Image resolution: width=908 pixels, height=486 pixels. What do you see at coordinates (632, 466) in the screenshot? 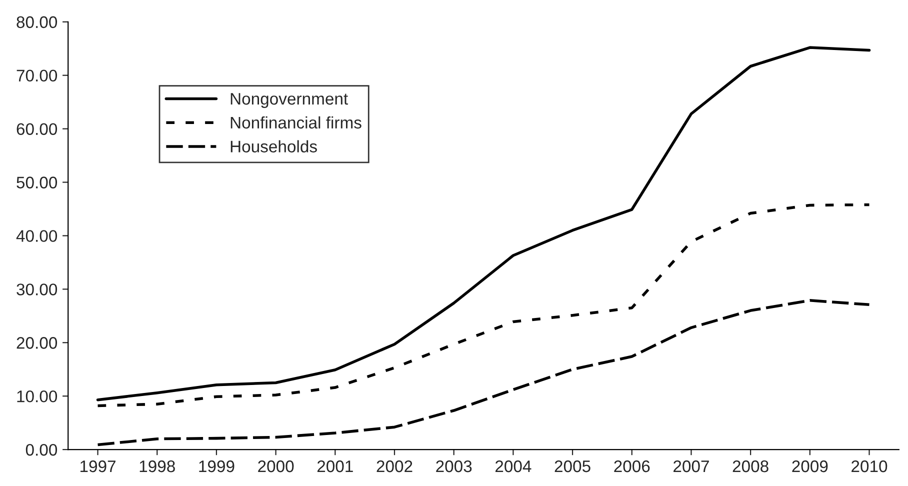
I see `x-tick-label: 2006` at bounding box center [632, 466].